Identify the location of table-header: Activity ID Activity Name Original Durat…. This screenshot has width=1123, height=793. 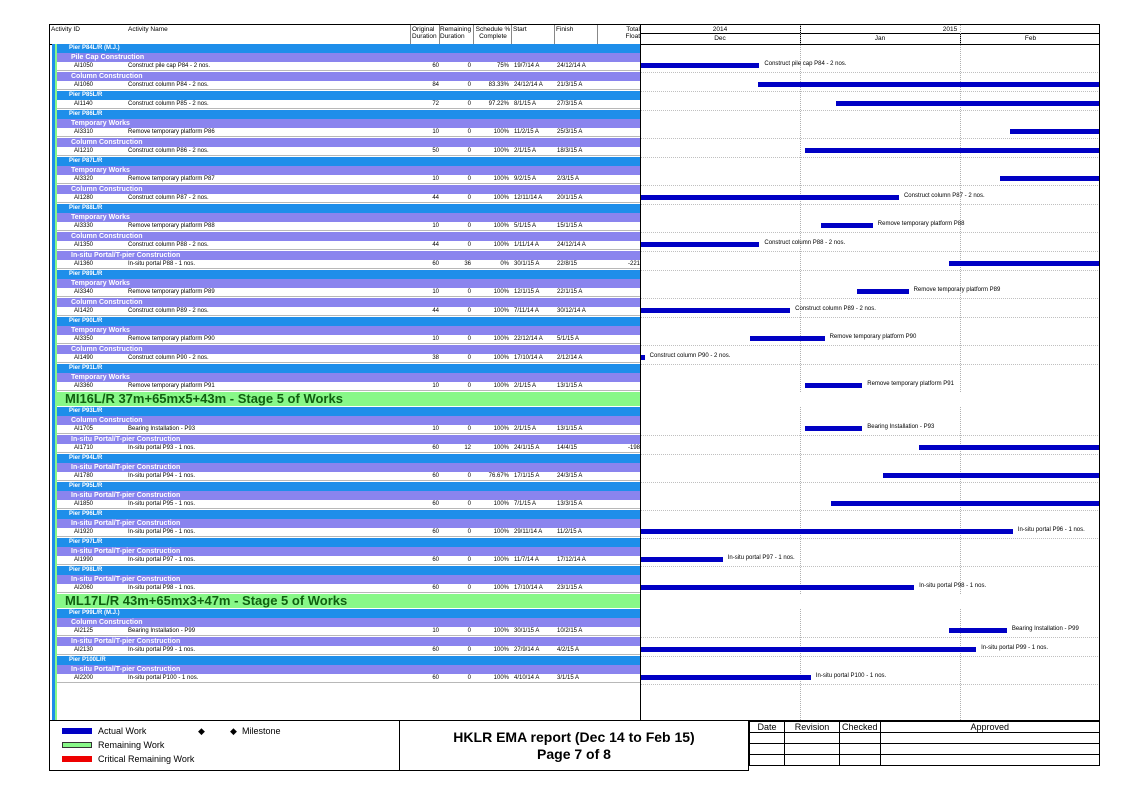
(574, 35).